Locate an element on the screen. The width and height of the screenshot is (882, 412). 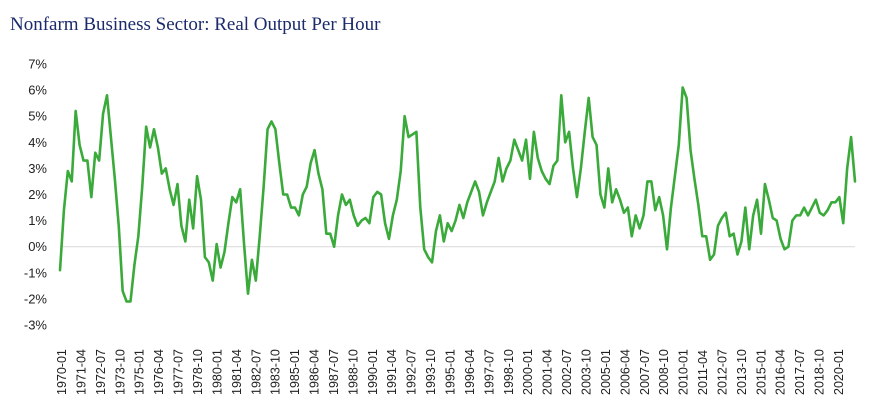
x-tick-label: 1978-10 is located at coordinates (198, 372).